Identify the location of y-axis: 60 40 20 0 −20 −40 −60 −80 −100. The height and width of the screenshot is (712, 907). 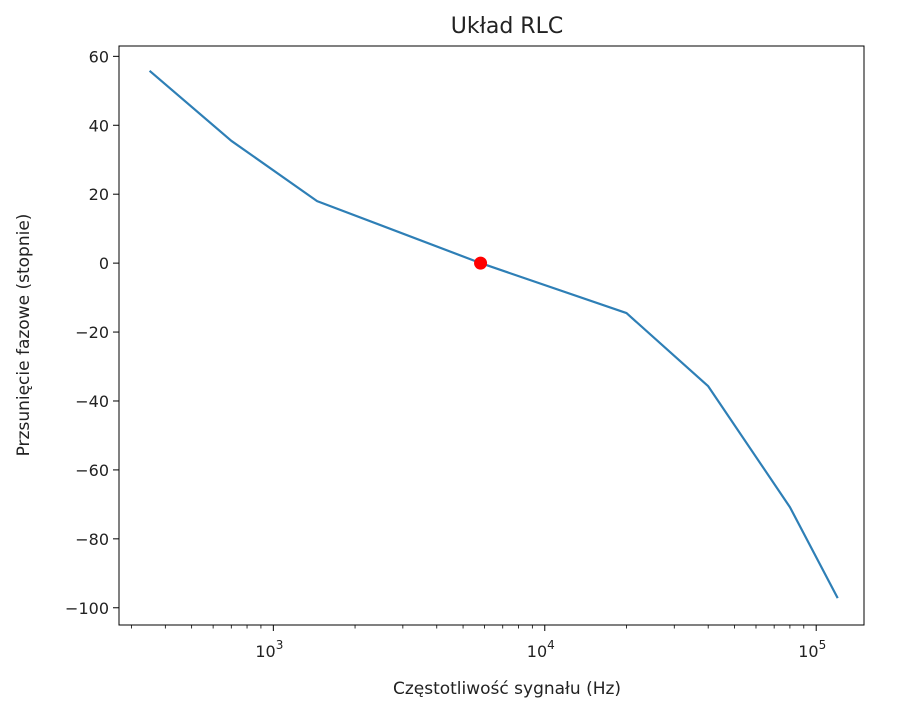
(92, 332).